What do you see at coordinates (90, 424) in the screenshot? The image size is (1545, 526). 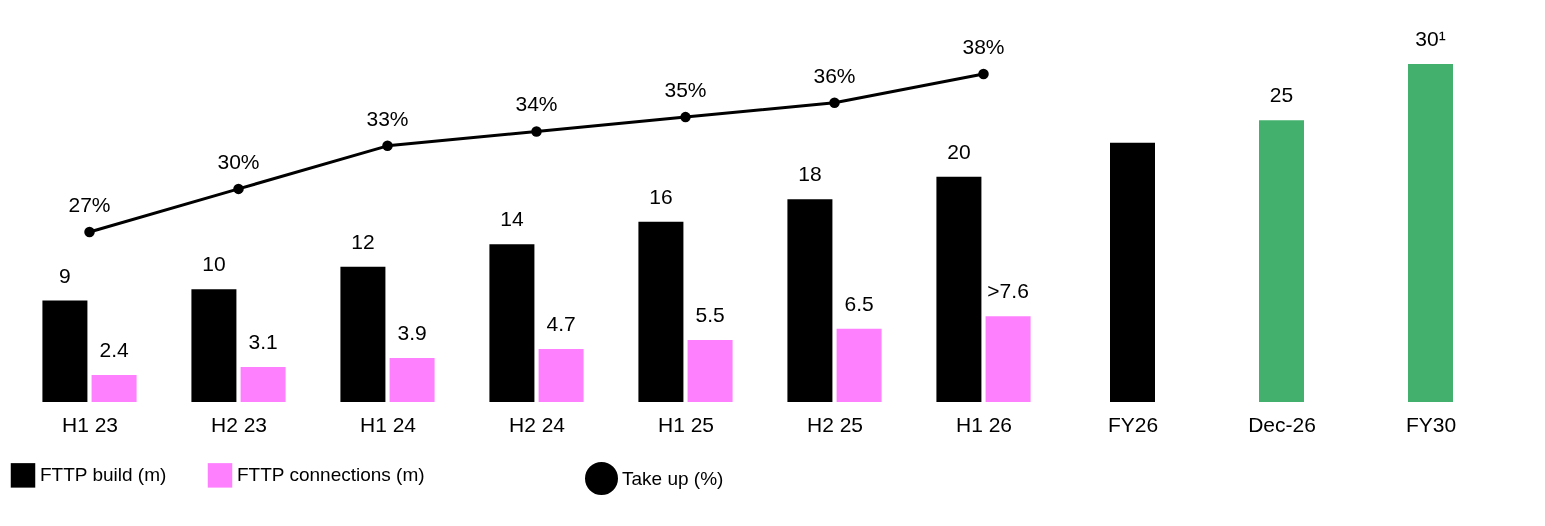 I see `x-tick-label: H1 23` at bounding box center [90, 424].